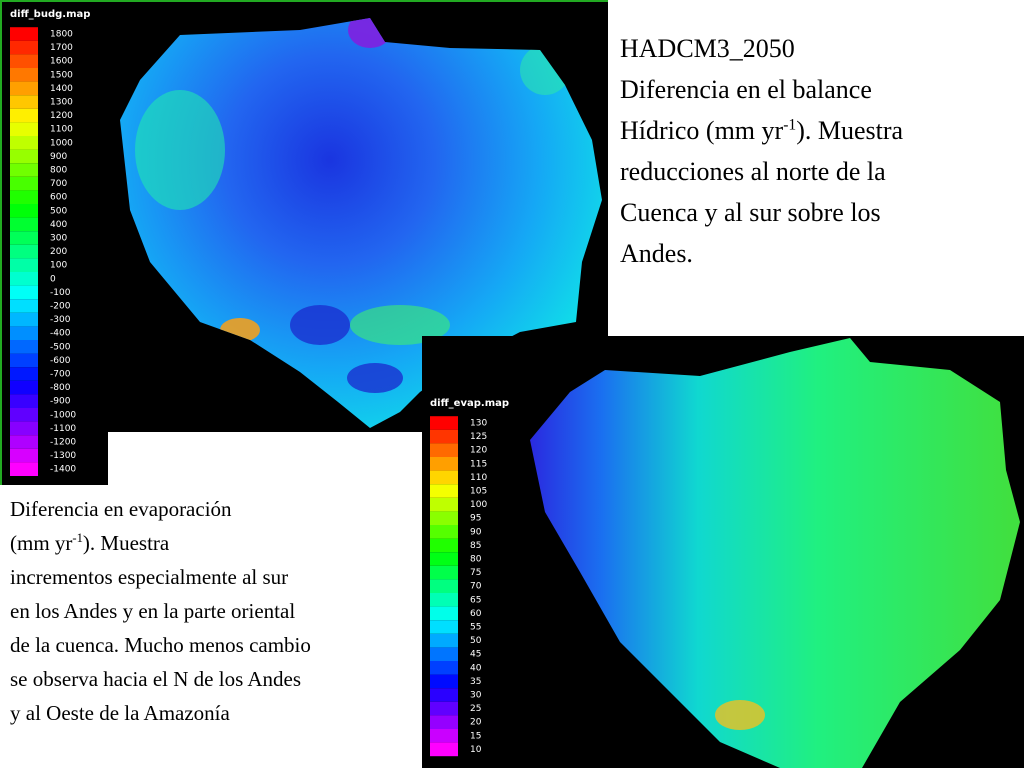 The image size is (1024, 768). Describe the element at coordinates (63, 470) in the screenshot. I see `legend-label: -1400` at that location.